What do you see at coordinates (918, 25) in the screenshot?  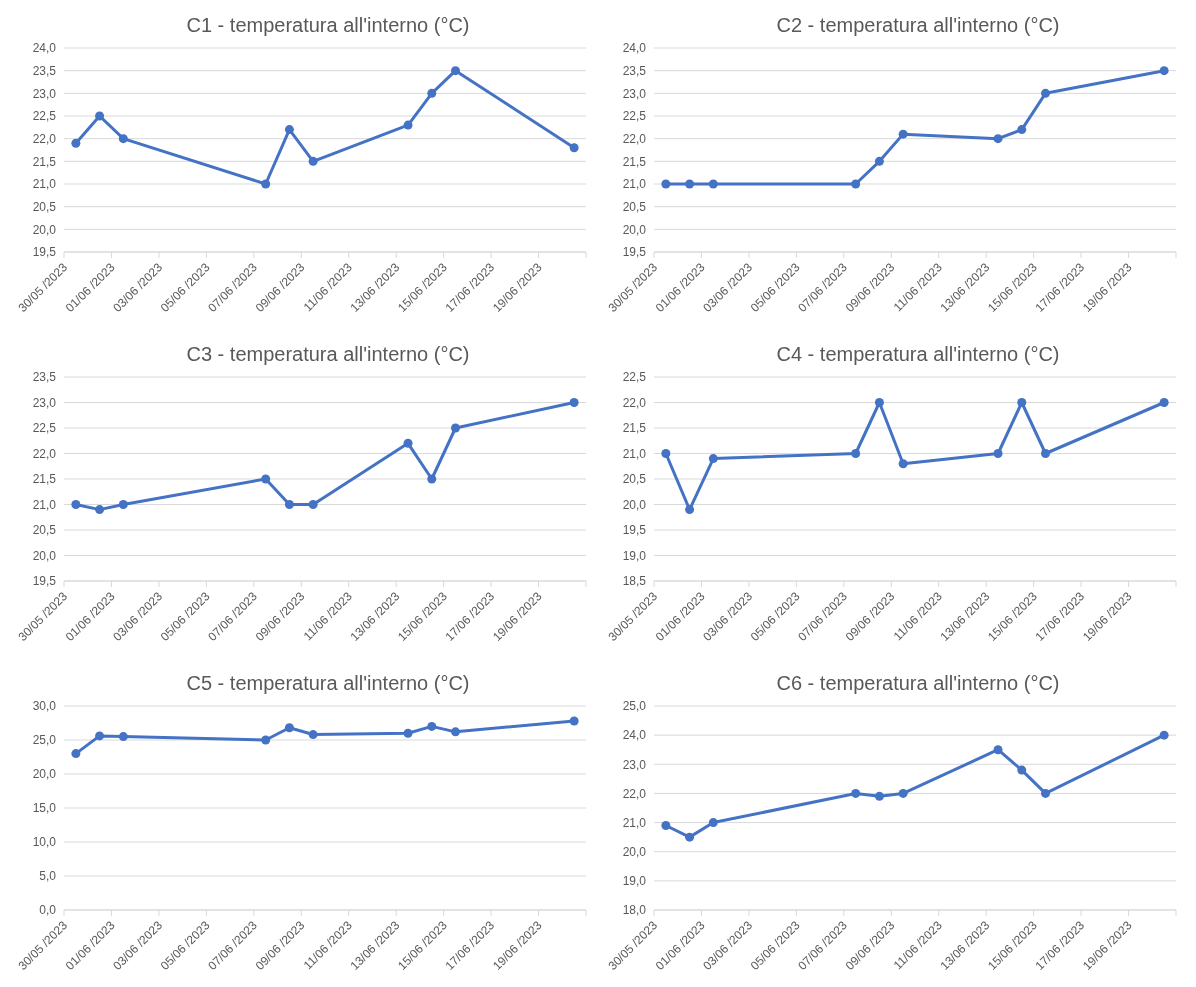 I see `chart-title: C2 - temperatura all'interno (°C)` at bounding box center [918, 25].